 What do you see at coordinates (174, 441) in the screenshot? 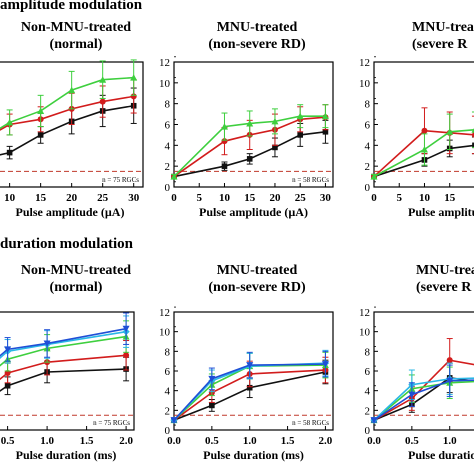
I see `x-tick-label: 0.0` at bounding box center [174, 441].